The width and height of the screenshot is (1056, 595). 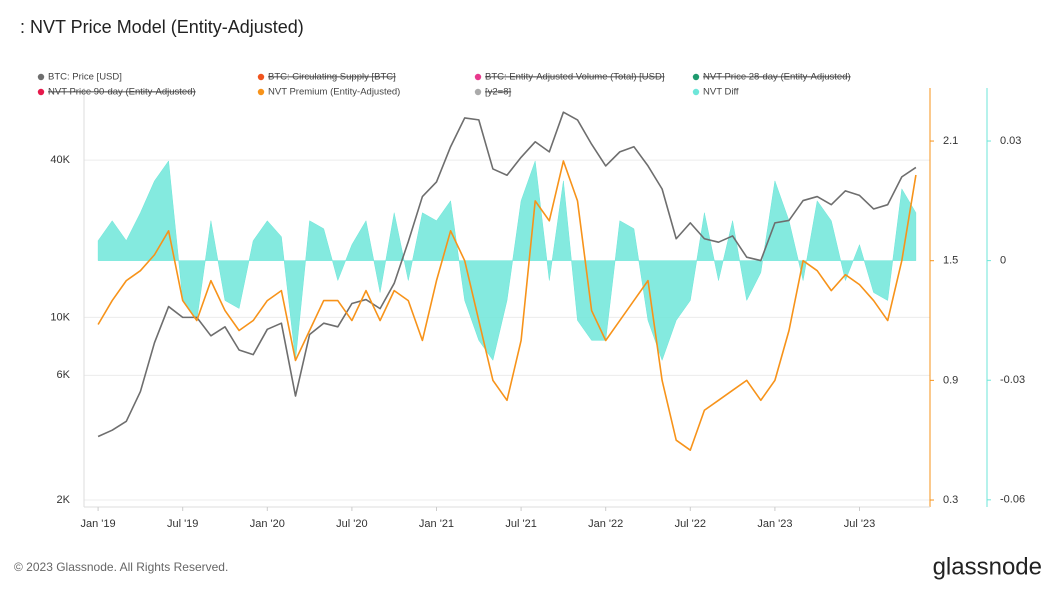 I want to click on y2-tick-label: 0.9, so click(x=950, y=380).